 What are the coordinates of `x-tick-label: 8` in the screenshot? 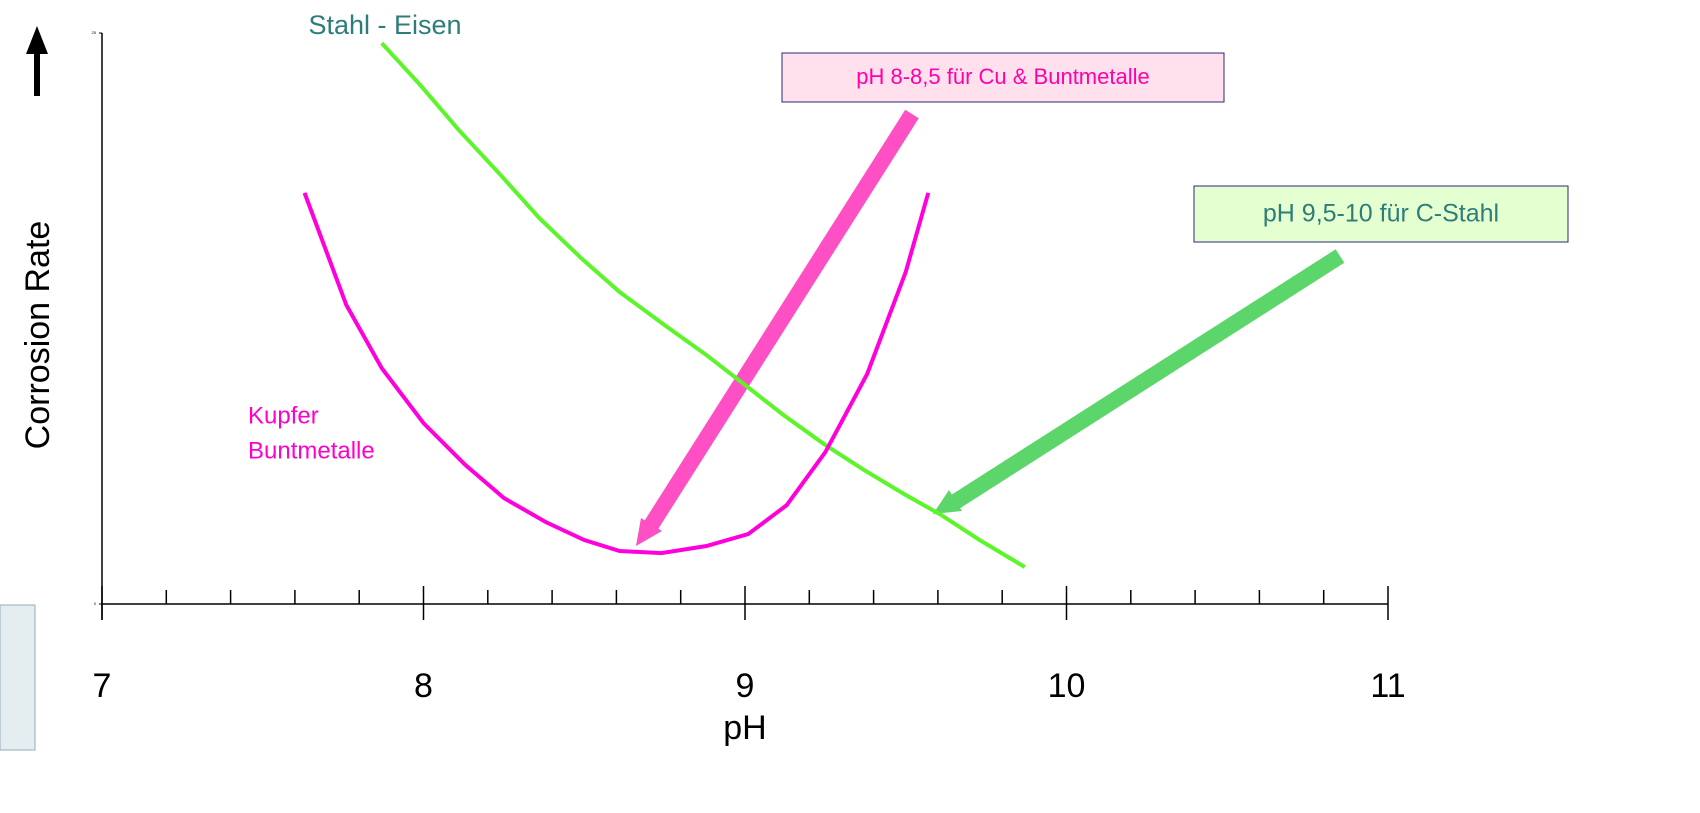 It's located at (423, 686).